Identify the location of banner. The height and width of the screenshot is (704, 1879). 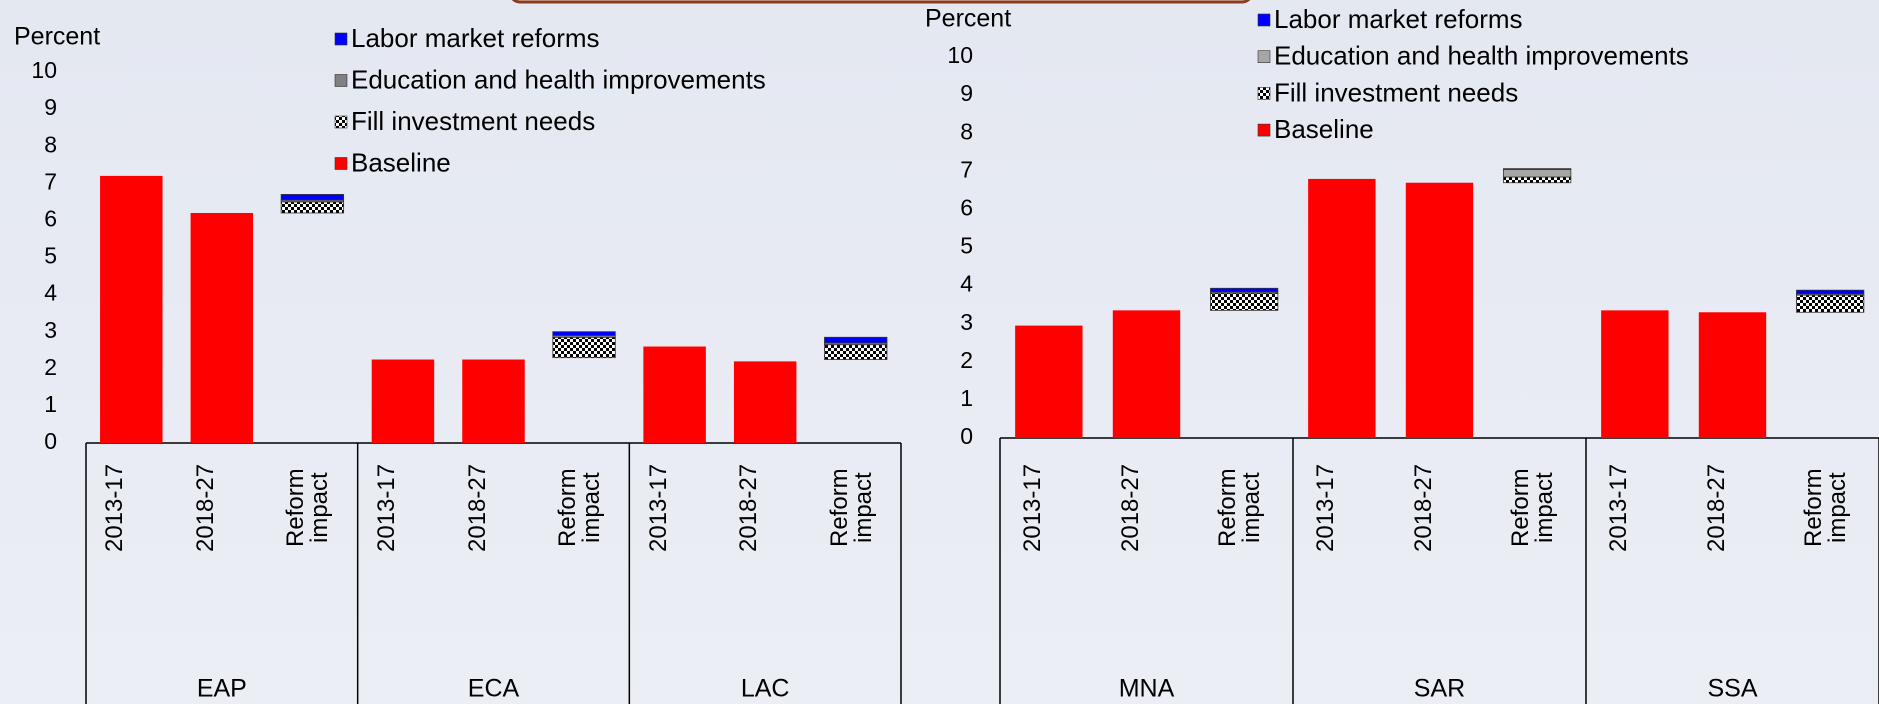
(881, 2).